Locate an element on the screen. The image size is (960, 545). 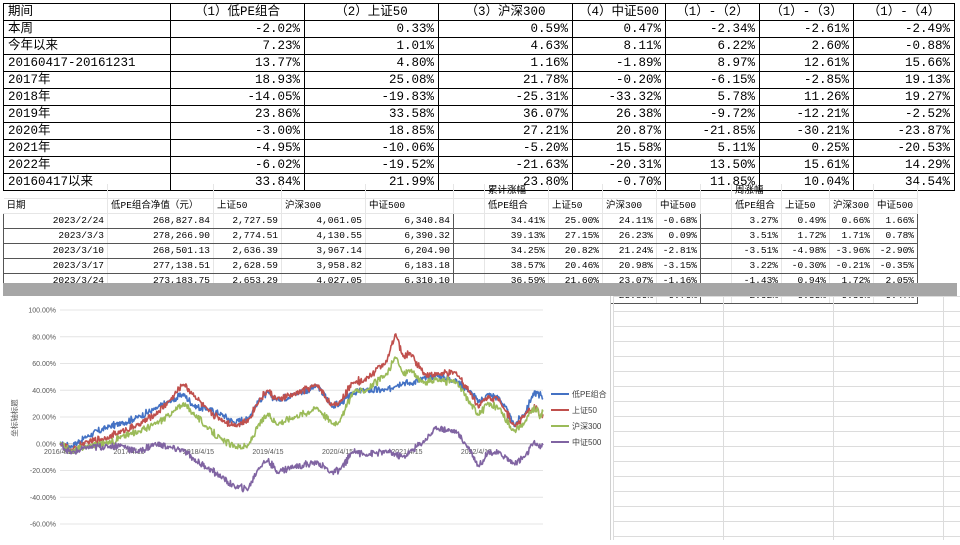
return-cell: -14.05% is located at coordinates (237, 97).